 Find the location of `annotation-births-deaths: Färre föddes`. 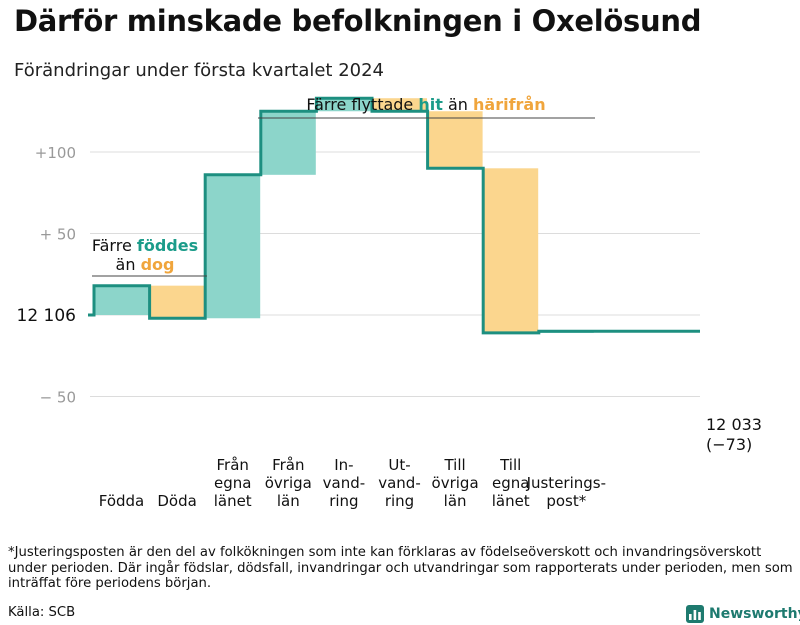

annotation-births-deaths: Färre föddes is located at coordinates (145, 245).